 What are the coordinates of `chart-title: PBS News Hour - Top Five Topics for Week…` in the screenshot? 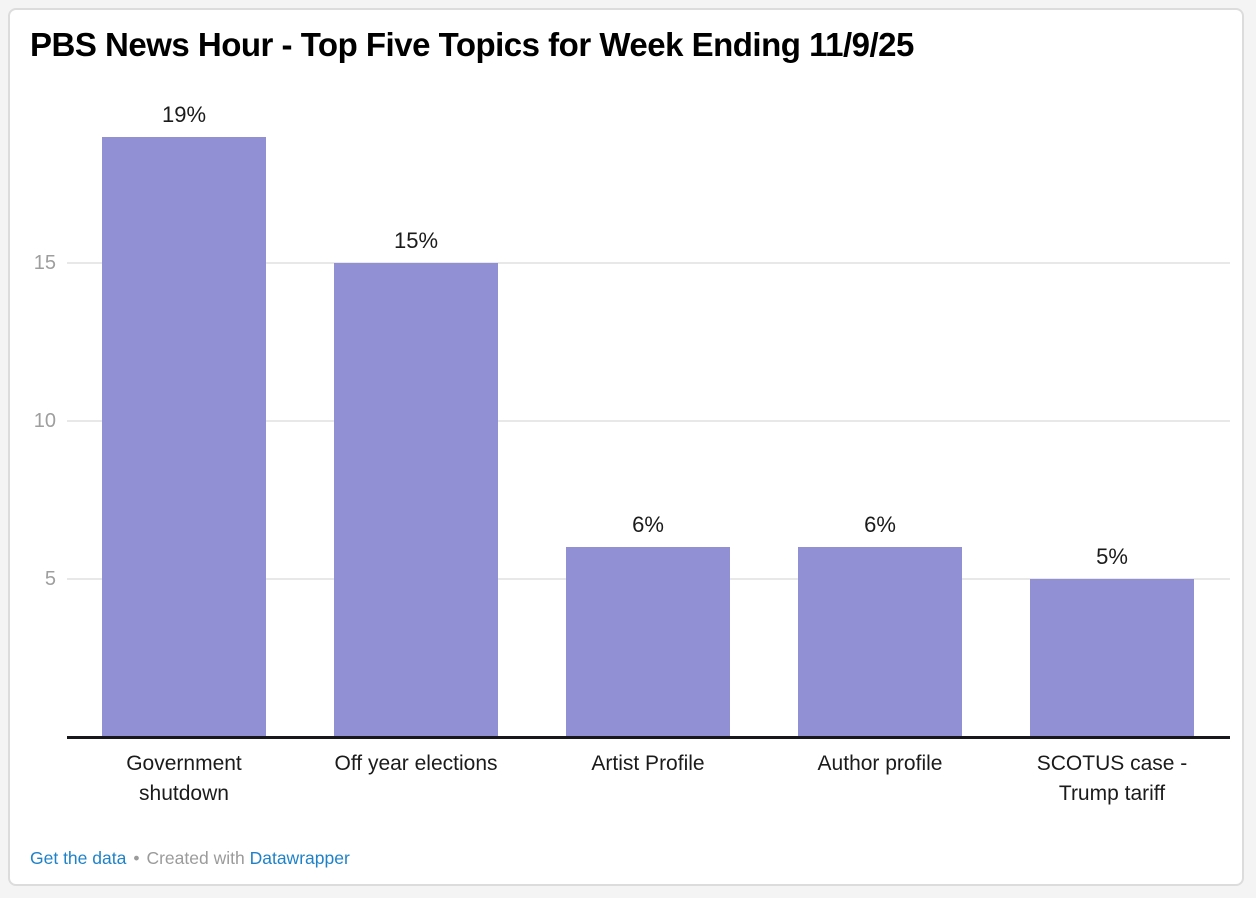 It's located at (472, 44).